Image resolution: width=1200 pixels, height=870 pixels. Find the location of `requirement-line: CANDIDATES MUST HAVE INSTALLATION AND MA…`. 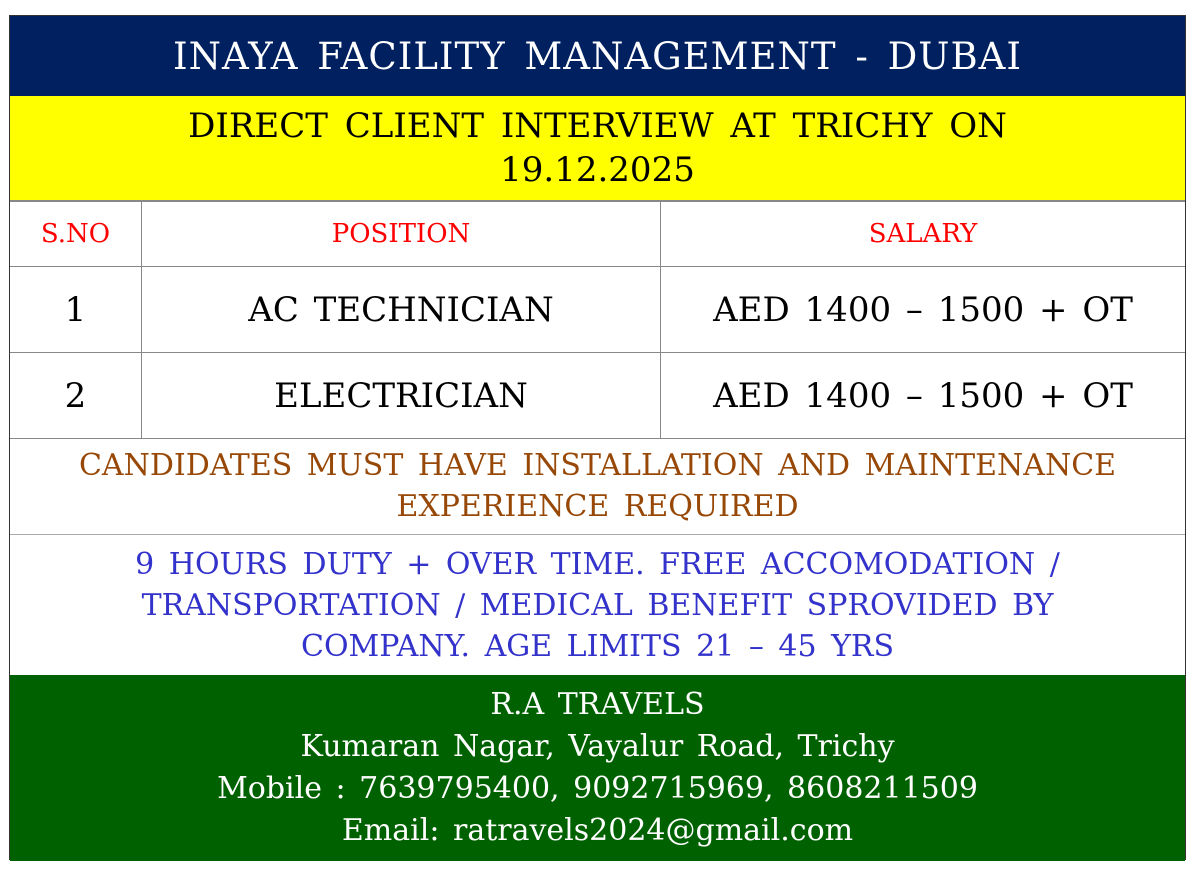

requirement-line: CANDIDATES MUST HAVE INSTALLATION AND MA… is located at coordinates (597, 465).